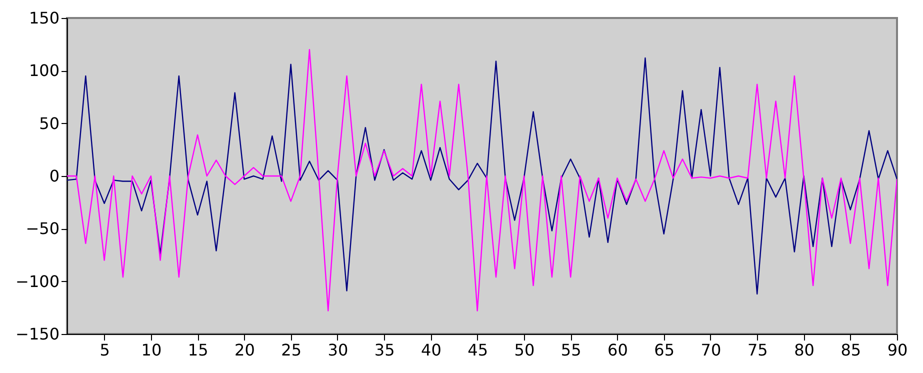 This screenshot has width=923, height=373. I want to click on x-tick-label: 85, so click(851, 350).